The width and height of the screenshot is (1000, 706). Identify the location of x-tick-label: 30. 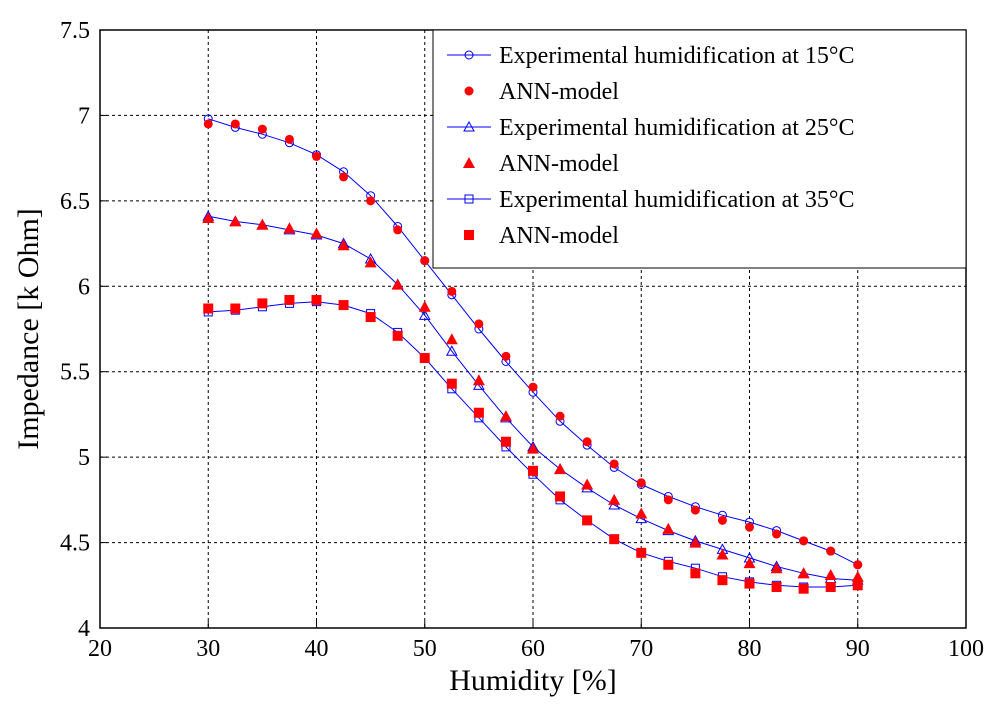
(208, 649).